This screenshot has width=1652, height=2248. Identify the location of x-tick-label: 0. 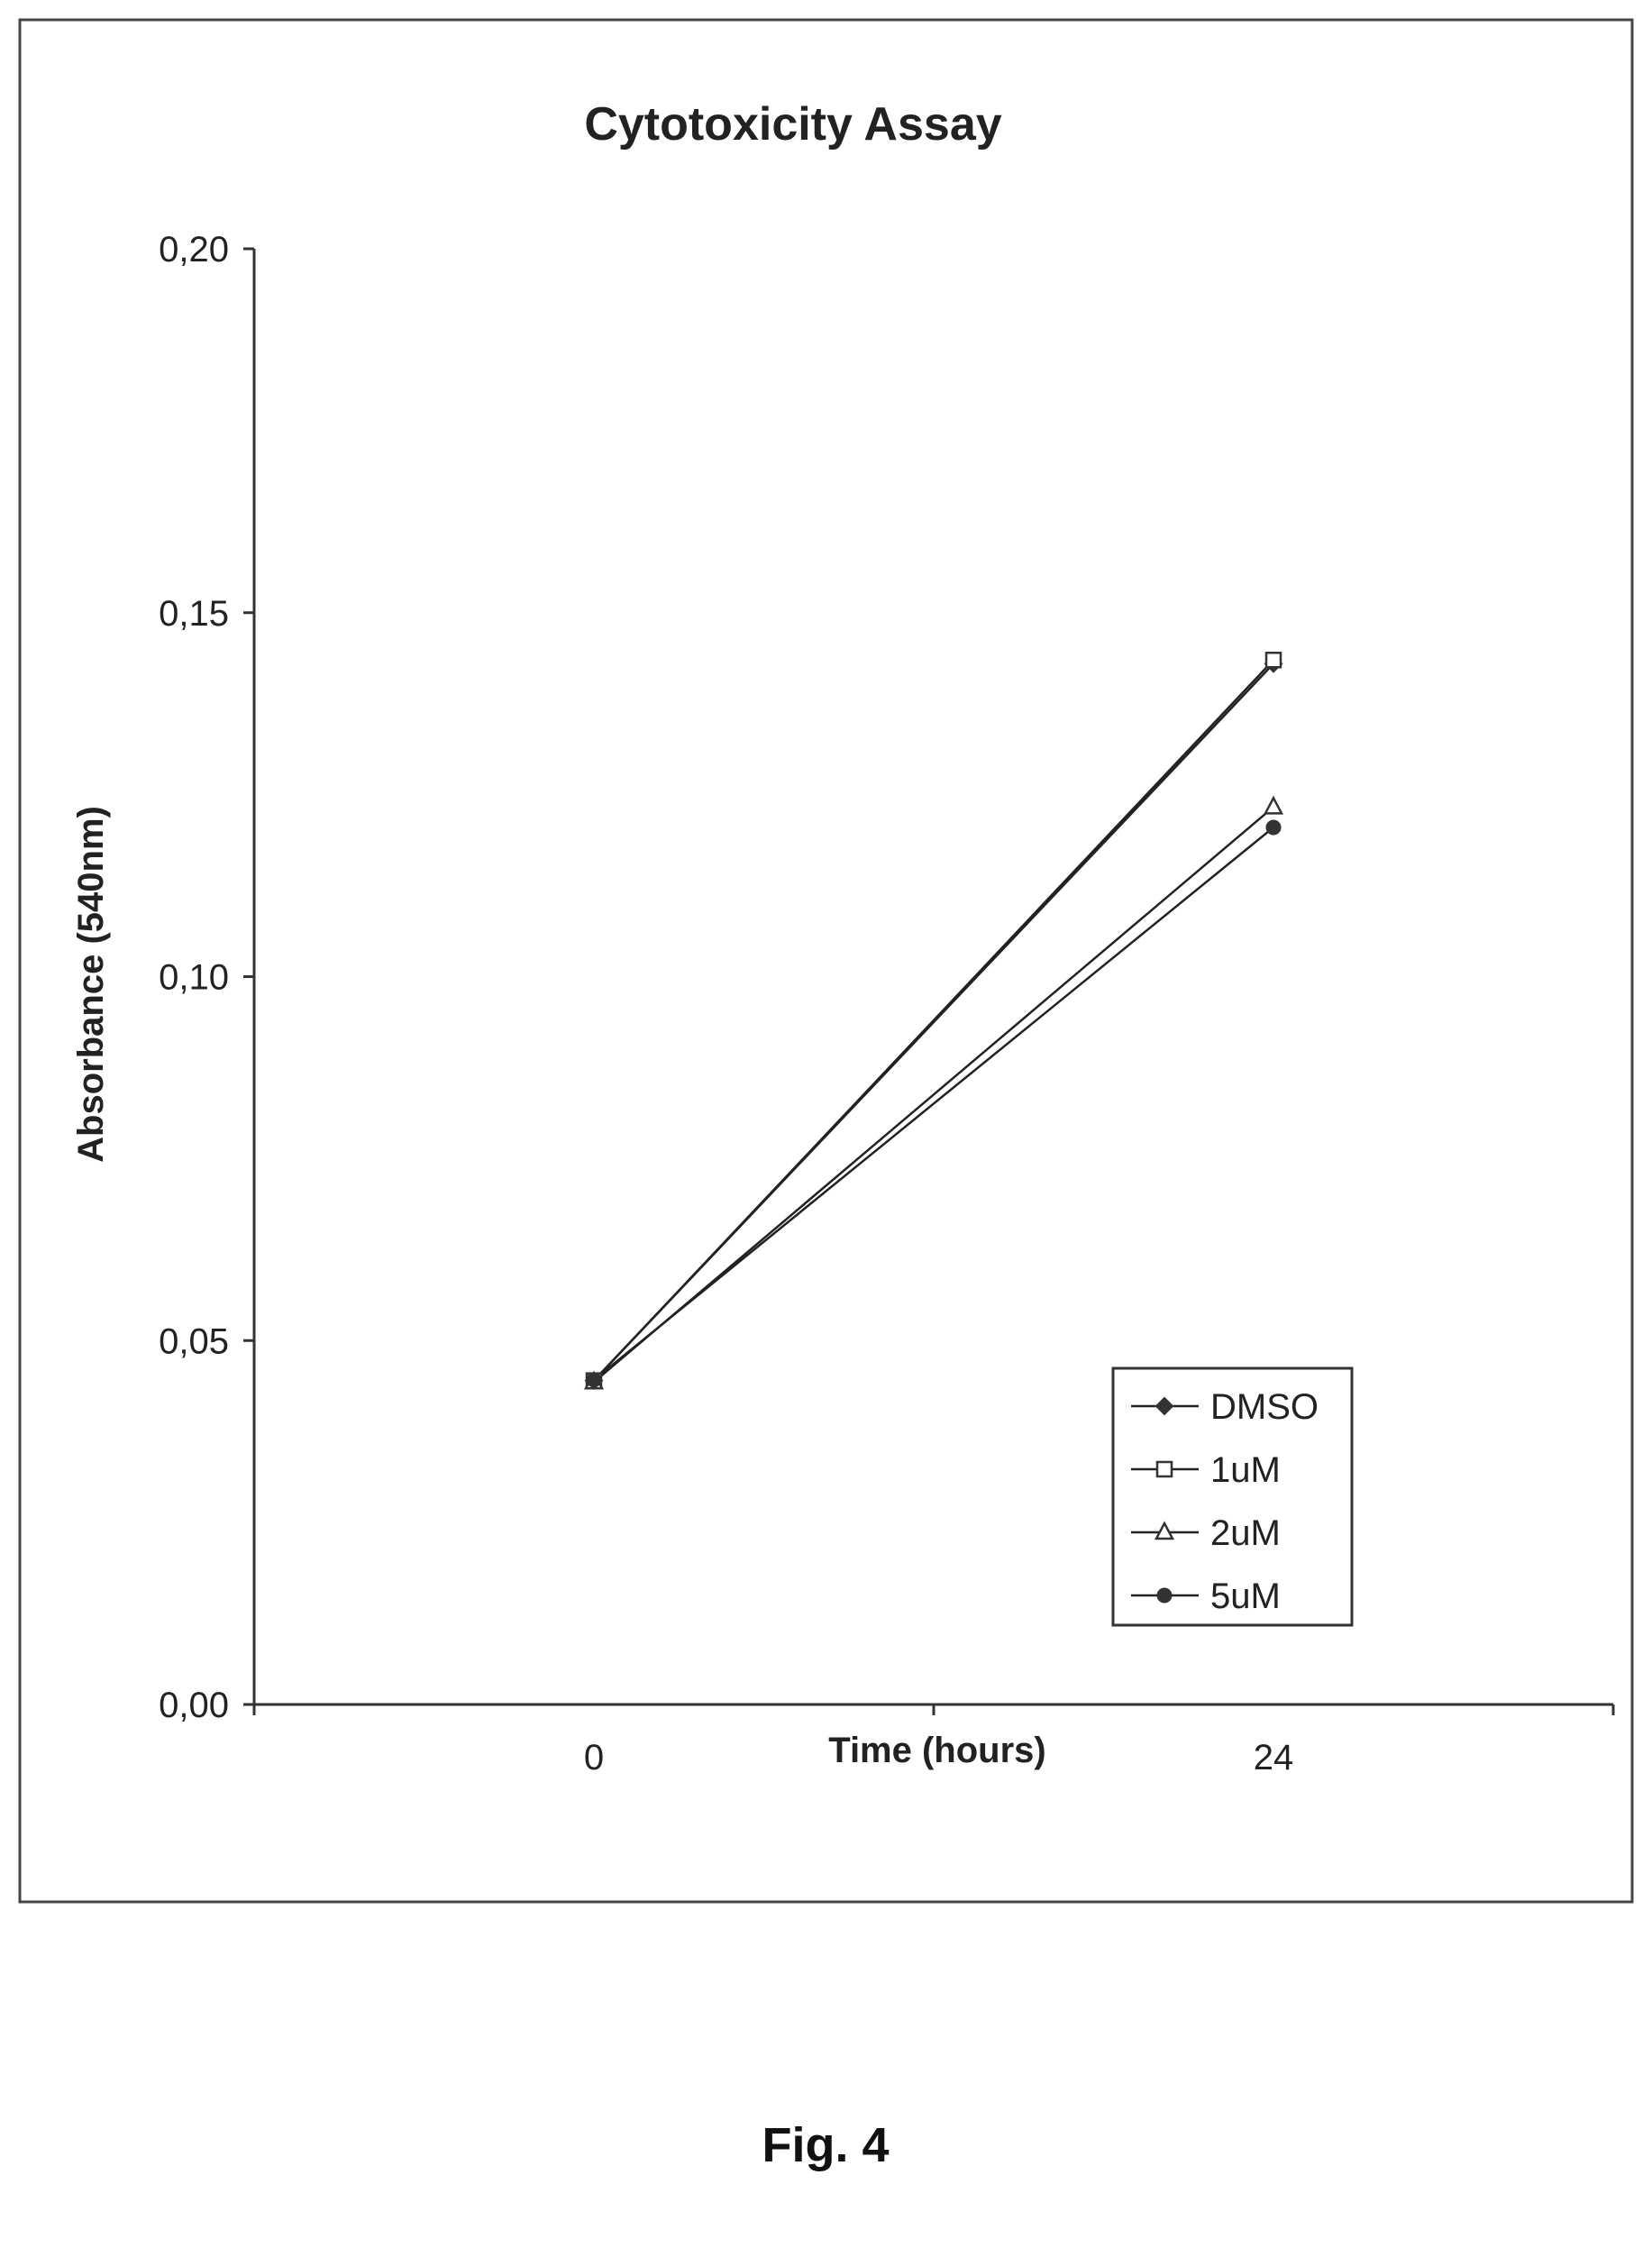
(594, 1758).